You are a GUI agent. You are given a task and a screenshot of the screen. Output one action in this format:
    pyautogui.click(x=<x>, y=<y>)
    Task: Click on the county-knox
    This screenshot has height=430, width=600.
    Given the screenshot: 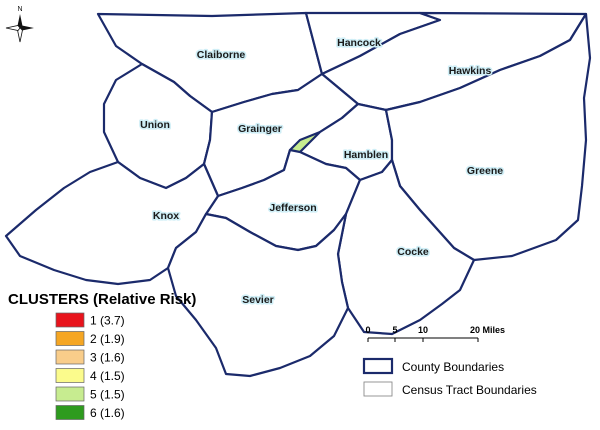 What is the action you would take?
    pyautogui.click(x=112, y=223)
    